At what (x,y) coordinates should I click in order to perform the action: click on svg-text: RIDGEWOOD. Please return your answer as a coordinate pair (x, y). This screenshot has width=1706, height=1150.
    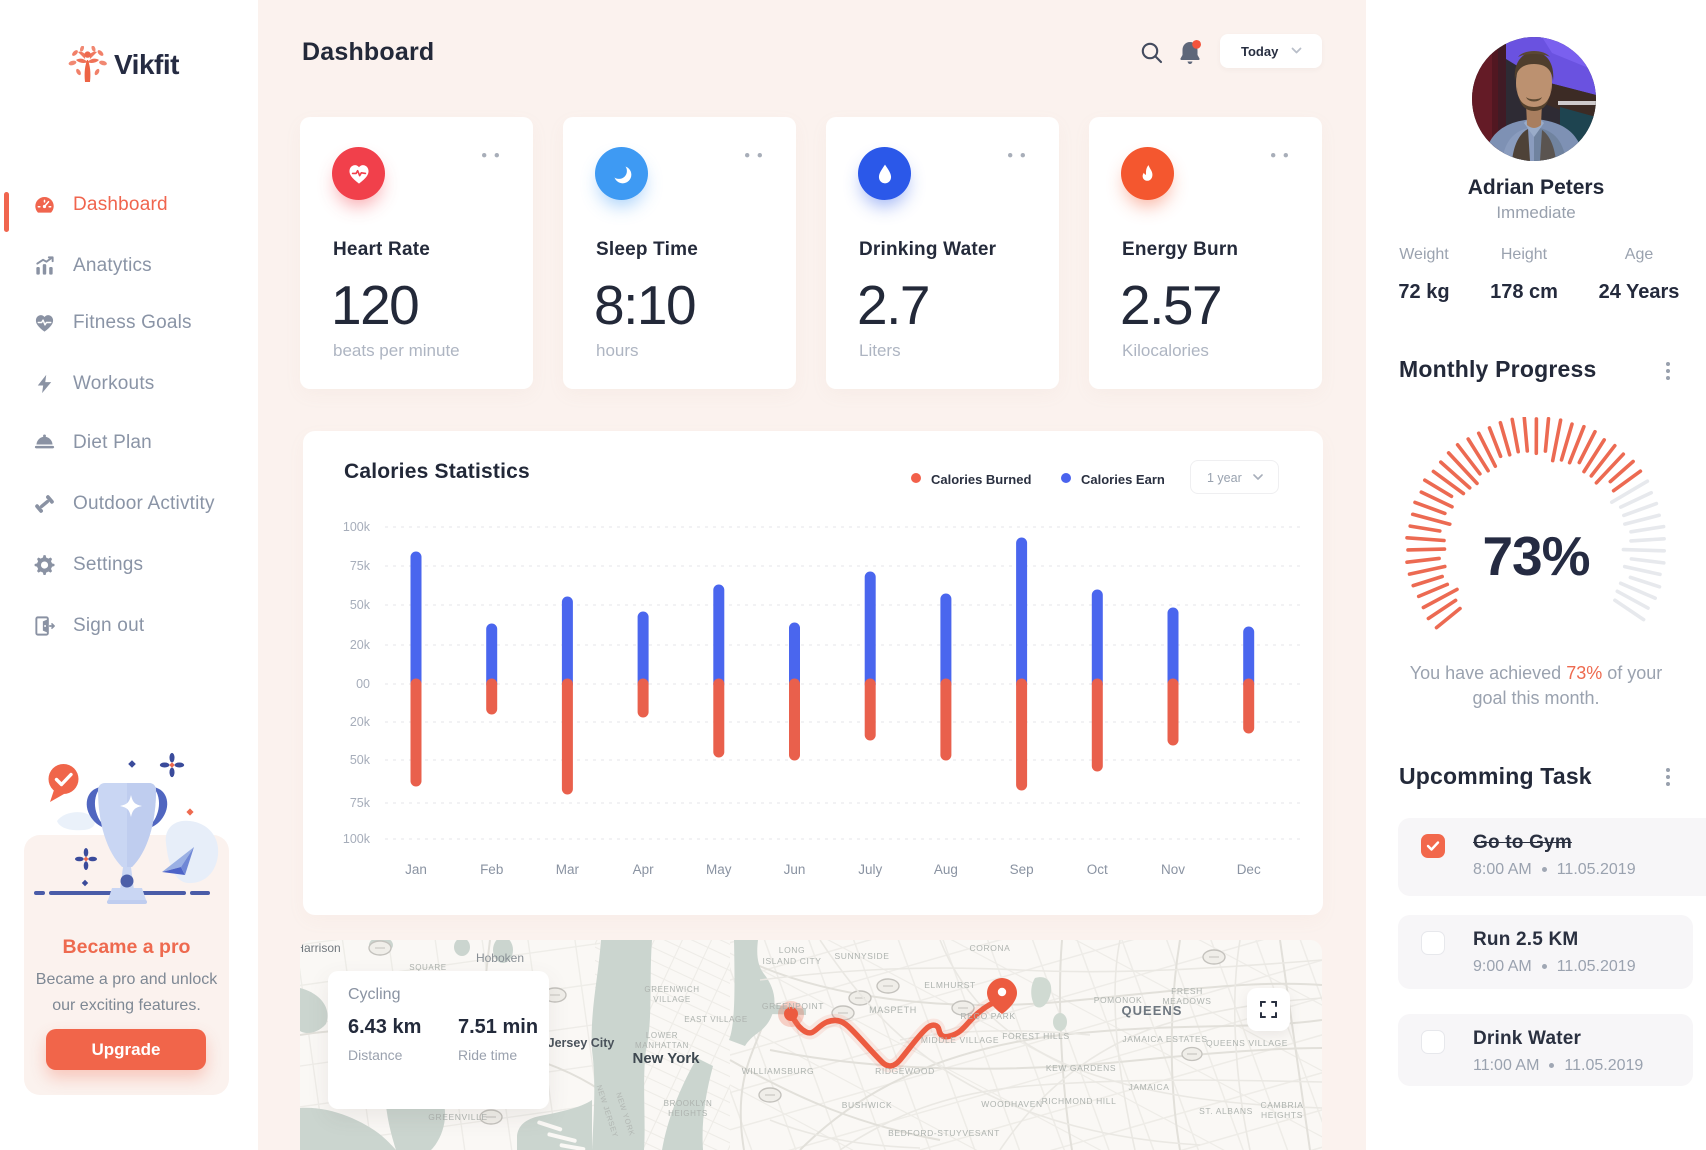
    Looking at the image, I should click on (905, 1071).